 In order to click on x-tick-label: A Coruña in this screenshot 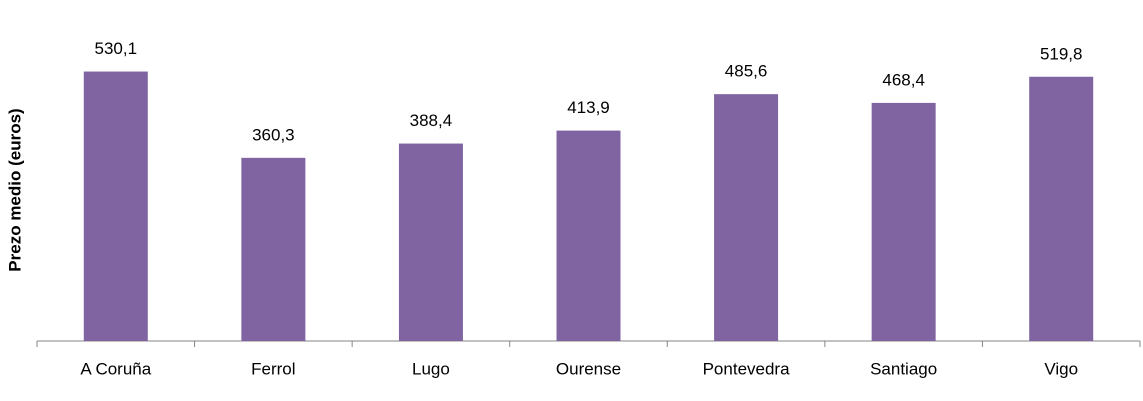, I will do `click(115, 368)`.